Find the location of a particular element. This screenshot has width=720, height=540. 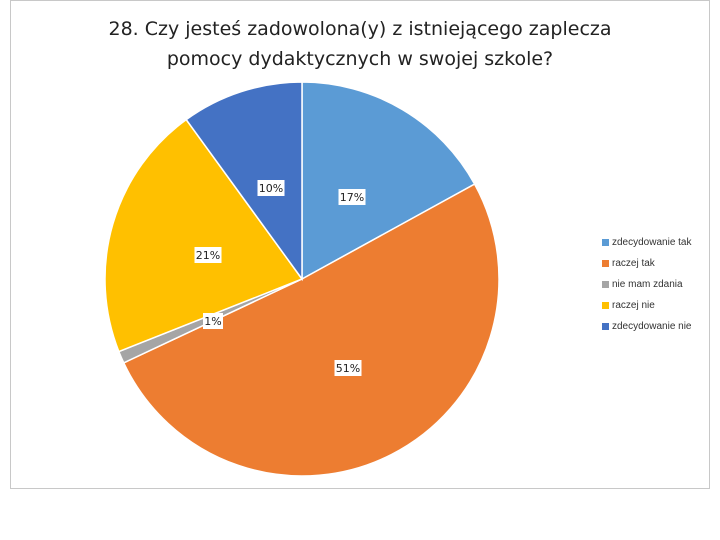

legend-item: raczej nie is located at coordinates (647, 305).